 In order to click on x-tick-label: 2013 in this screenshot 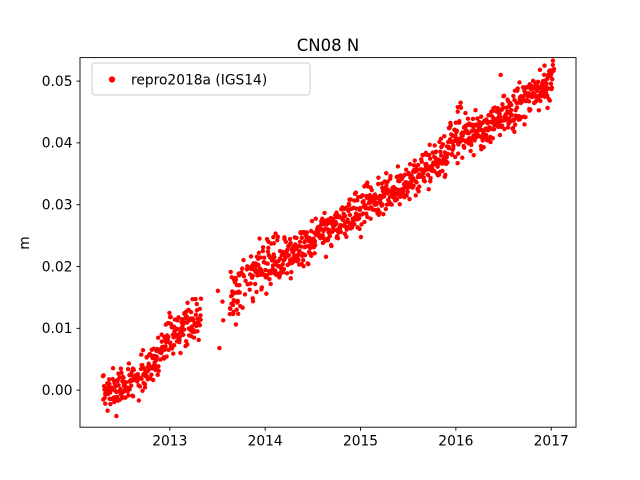, I will do `click(169, 442)`.